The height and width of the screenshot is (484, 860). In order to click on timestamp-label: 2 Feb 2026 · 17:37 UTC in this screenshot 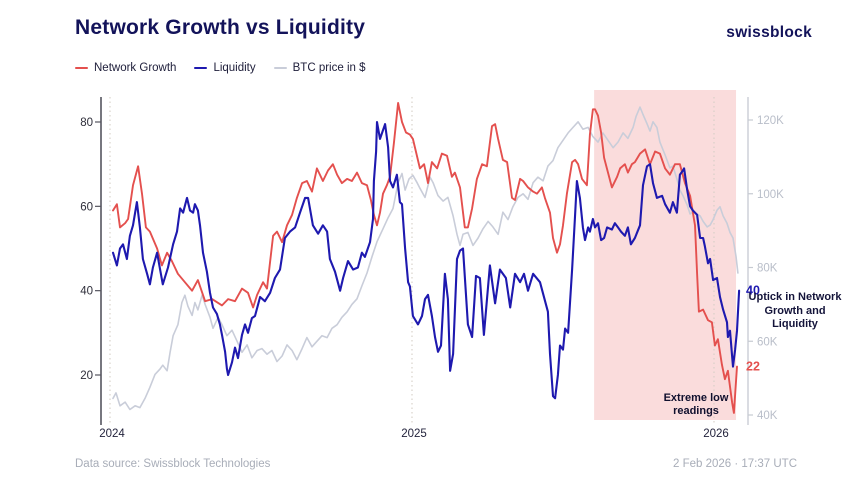, I will do `click(734, 464)`.